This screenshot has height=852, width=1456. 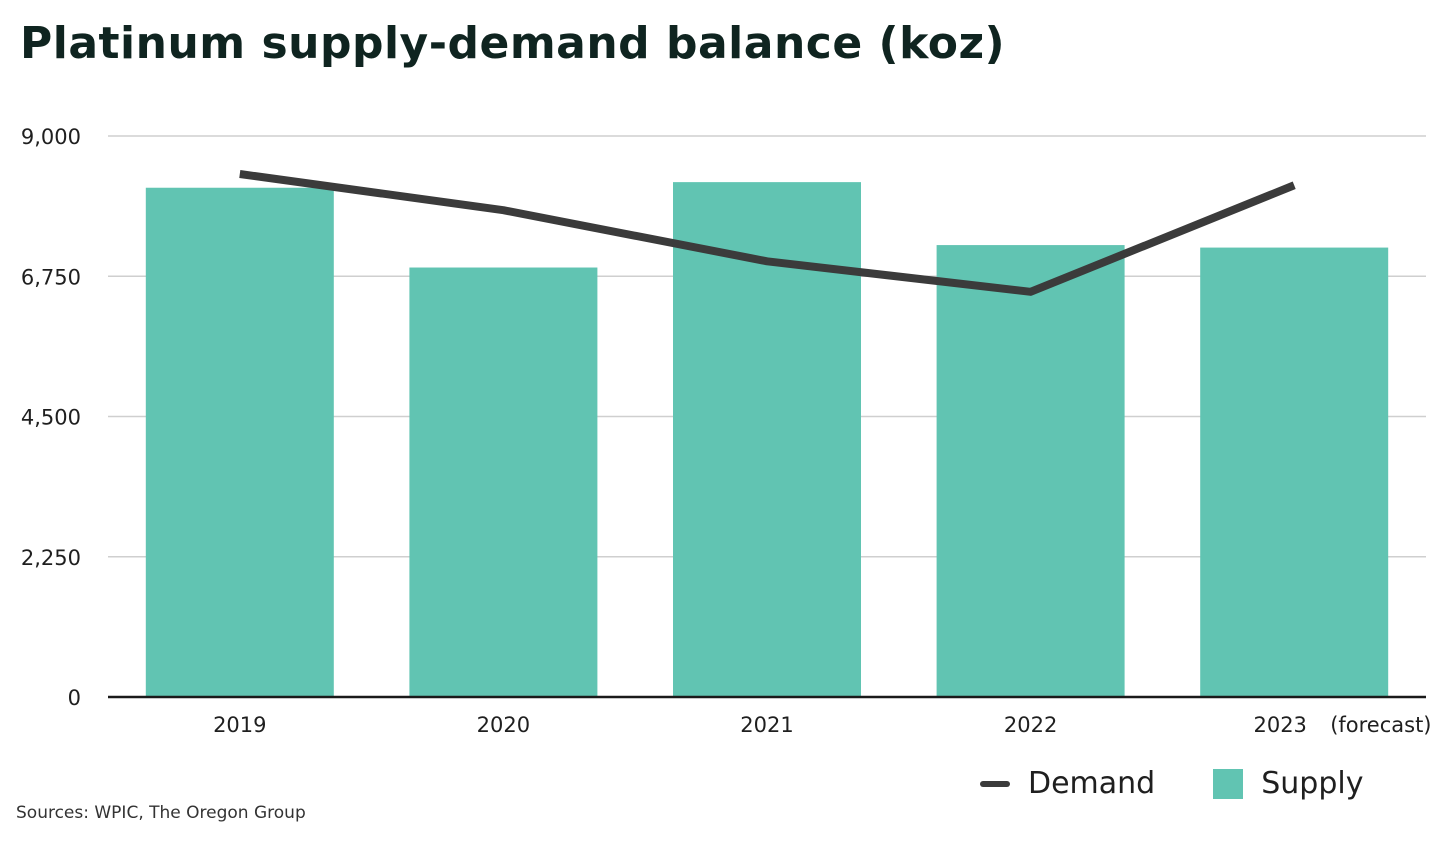 What do you see at coordinates (51, 418) in the screenshot?
I see `y-tick-label: 4,500` at bounding box center [51, 418].